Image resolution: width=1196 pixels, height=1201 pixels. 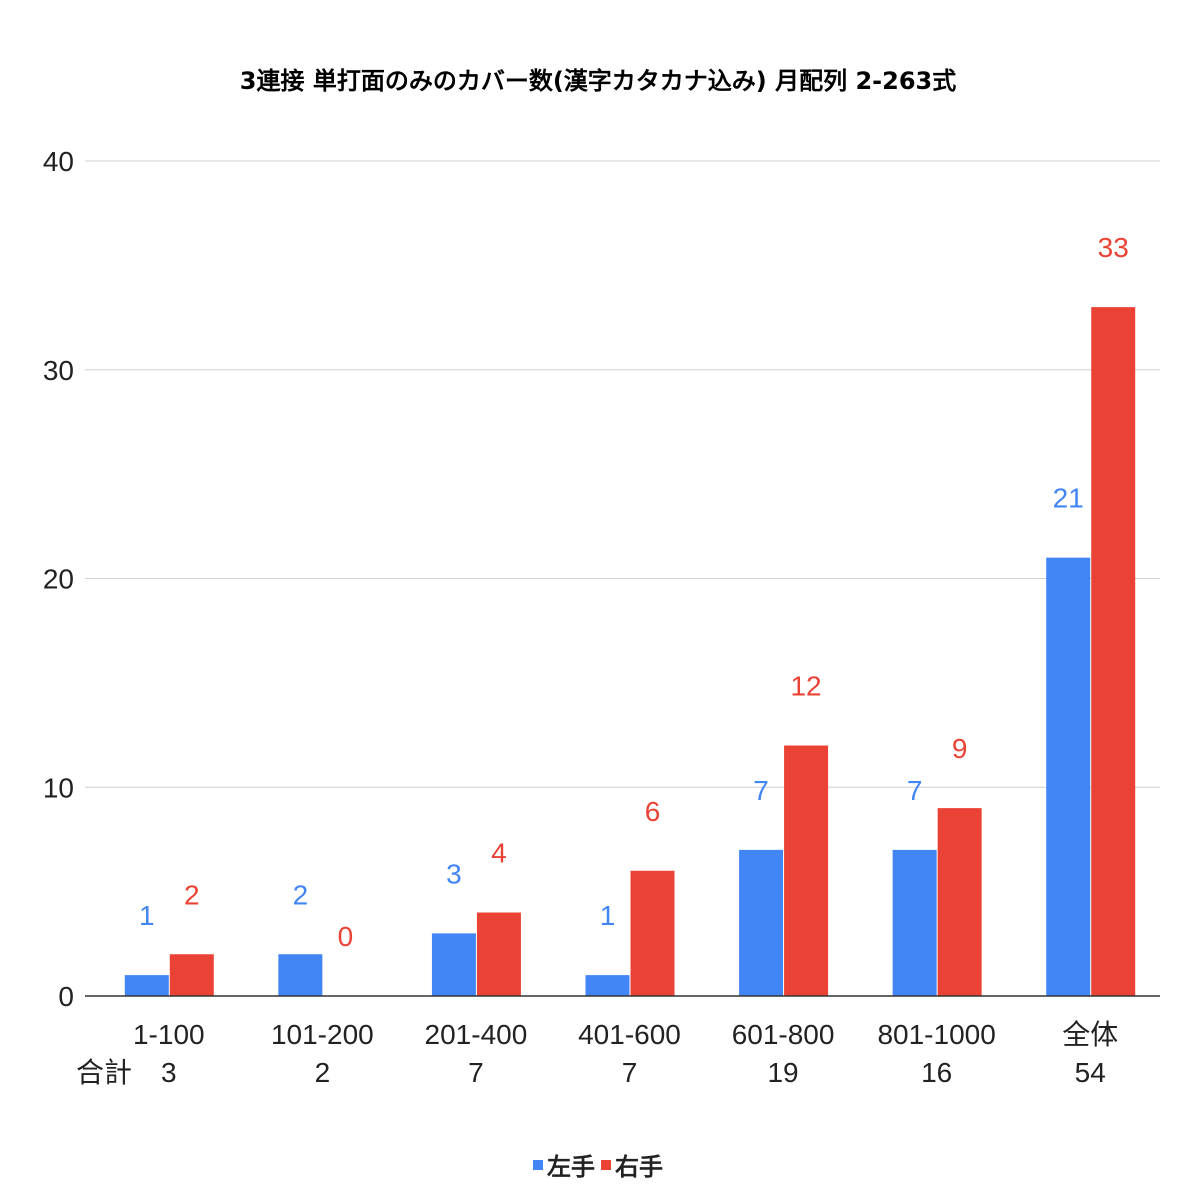 I want to click on data-label: 33, so click(x=1113, y=247).